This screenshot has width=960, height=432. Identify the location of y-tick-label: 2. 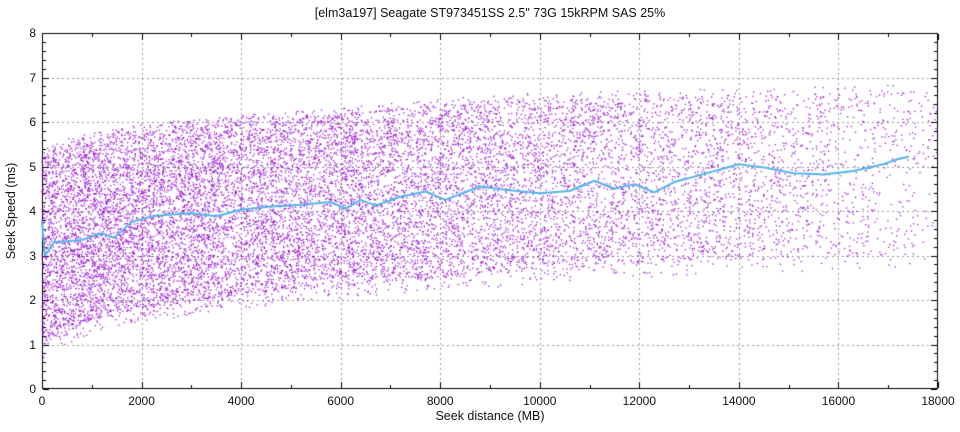
(32, 300).